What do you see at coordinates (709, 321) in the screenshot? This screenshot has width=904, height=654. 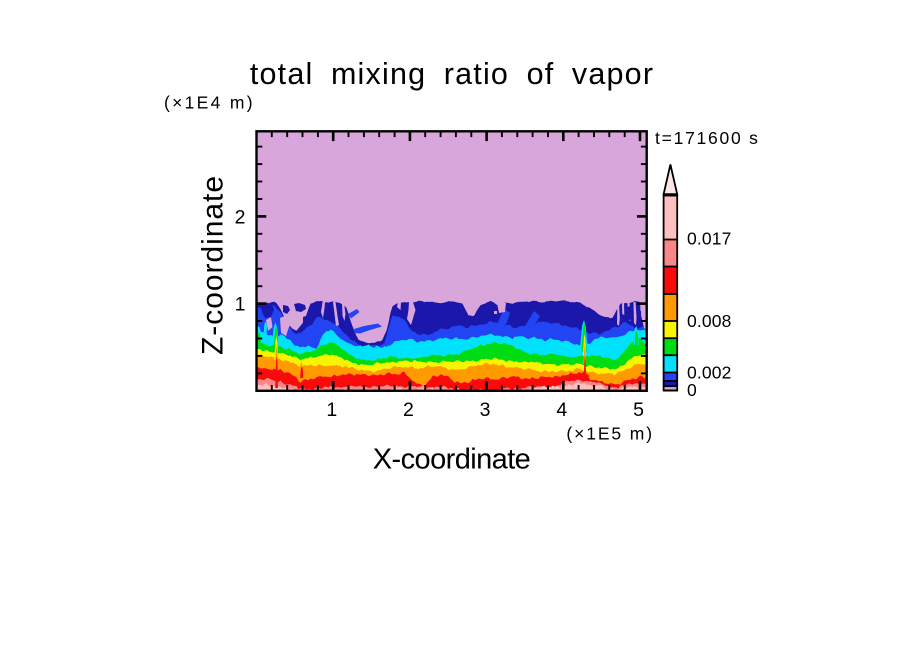 I see `svg-text: 0.008` at bounding box center [709, 321].